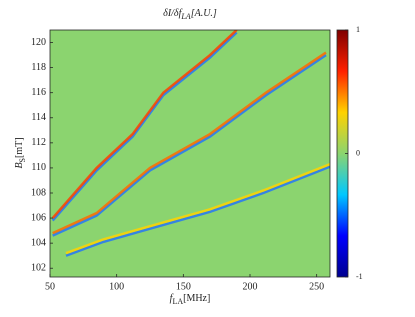 The image size is (415, 317). I want to click on y-tick-label: 108, so click(38, 192).